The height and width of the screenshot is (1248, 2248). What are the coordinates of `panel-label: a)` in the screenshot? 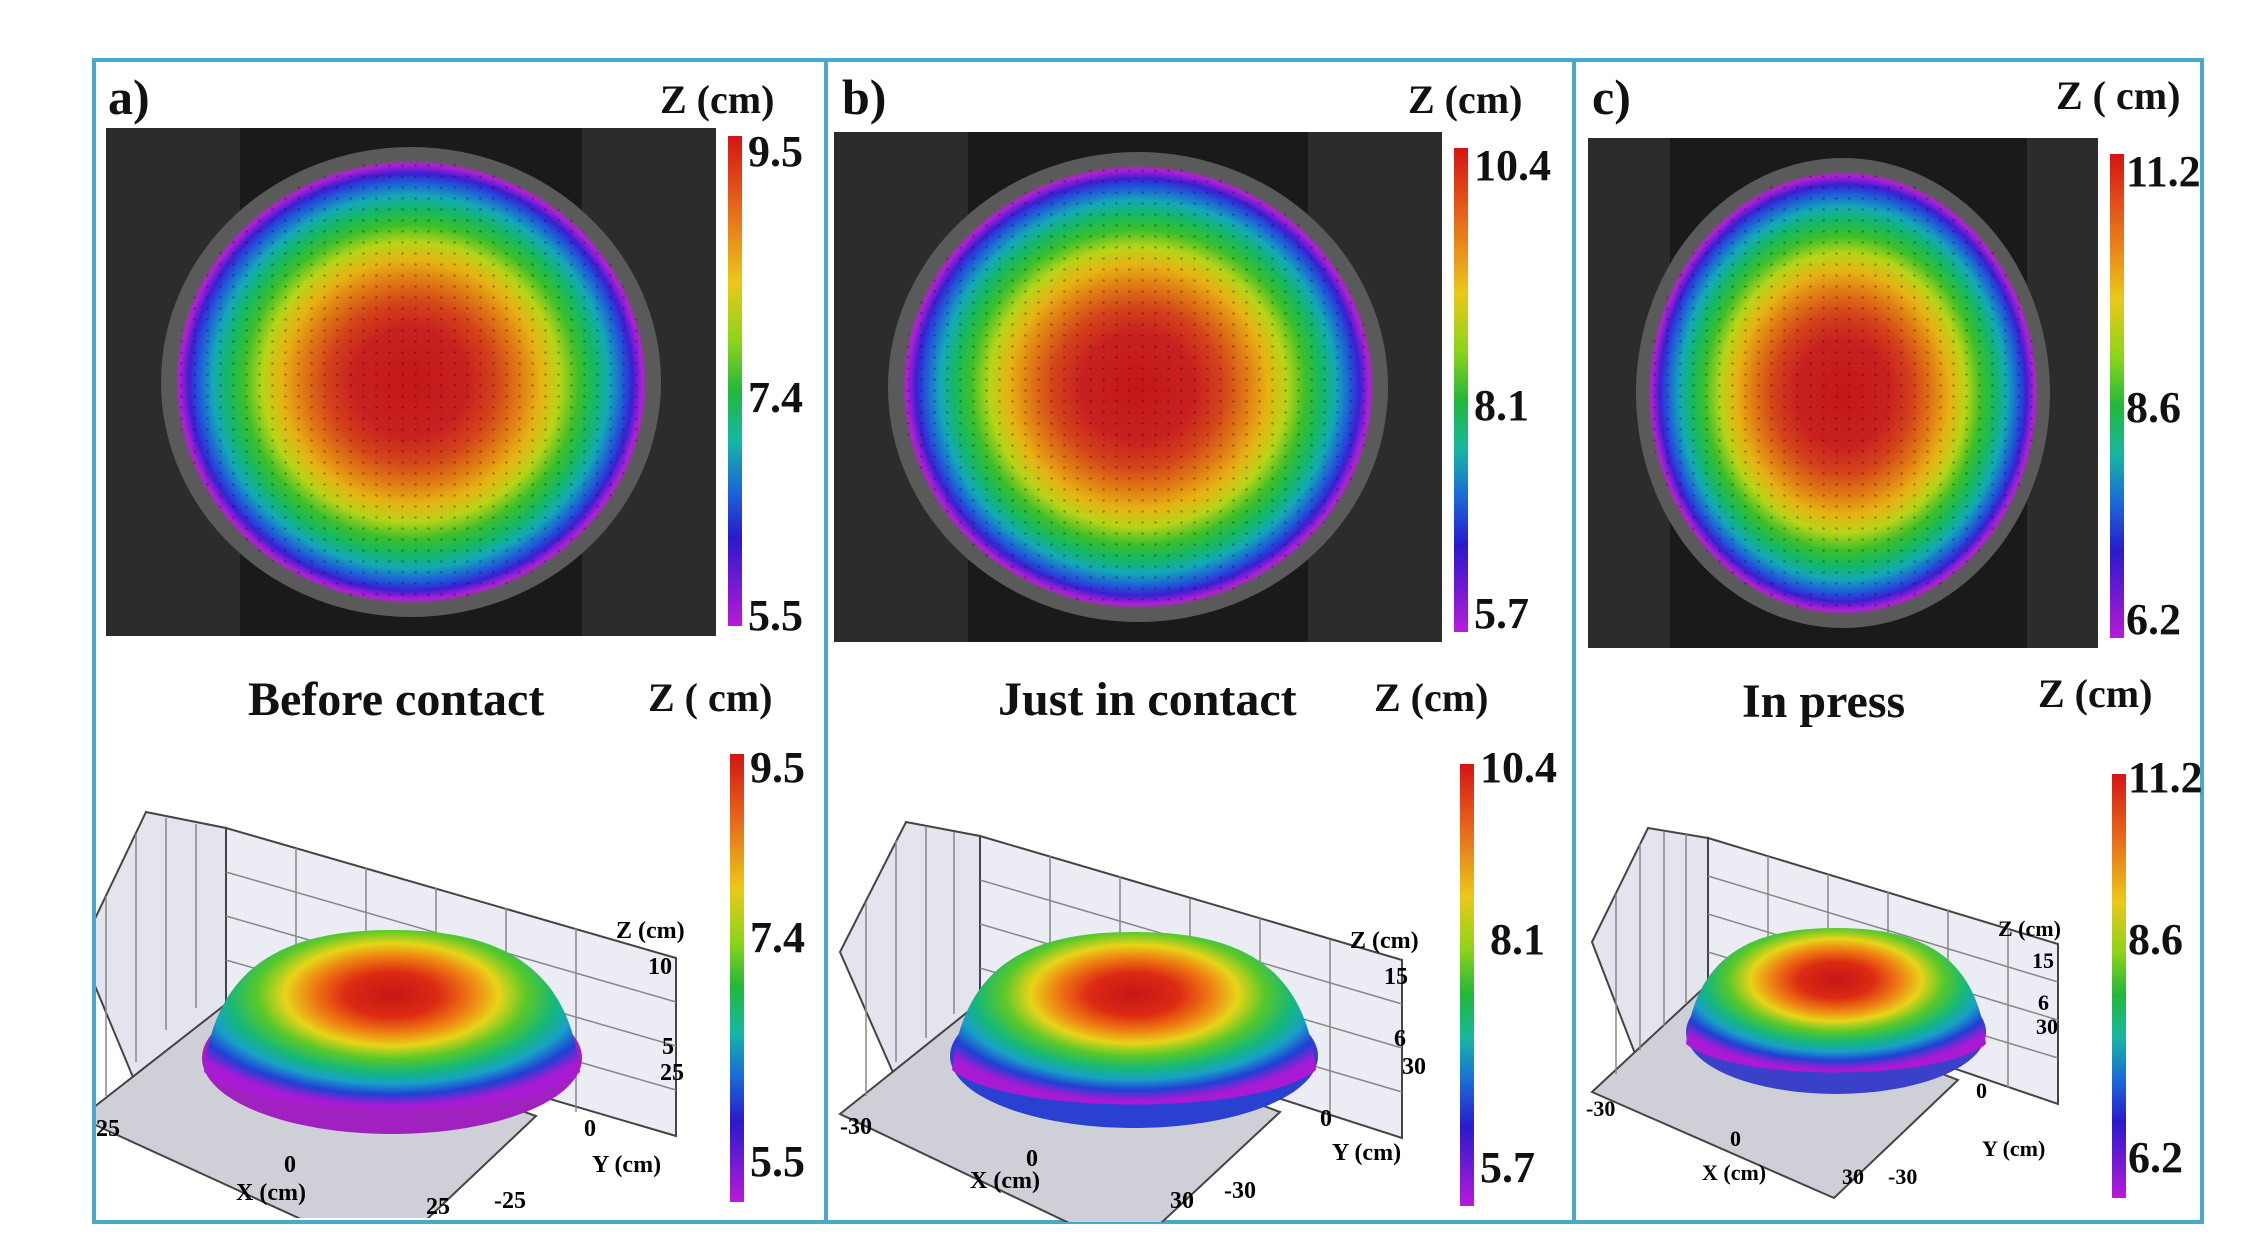 It's located at (129, 97).